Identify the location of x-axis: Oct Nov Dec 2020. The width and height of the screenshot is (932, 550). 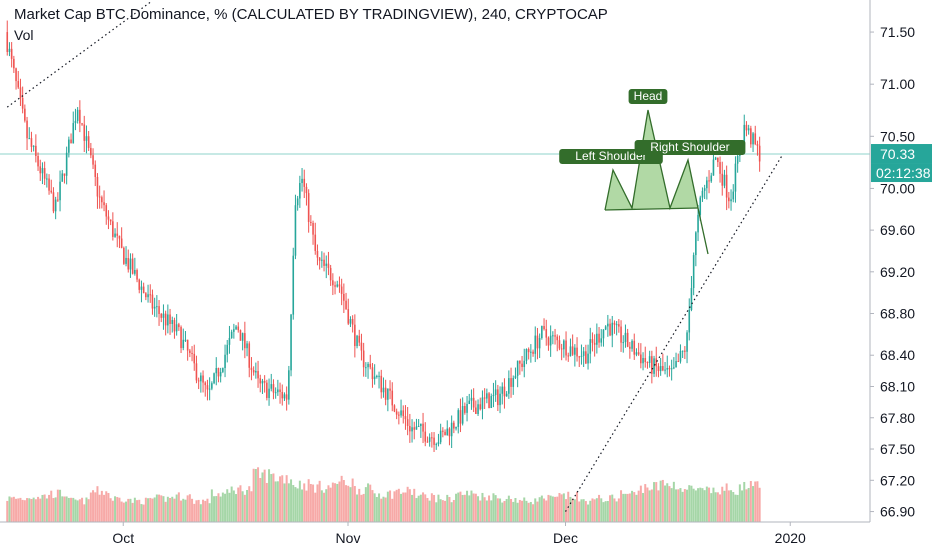
(435, 533).